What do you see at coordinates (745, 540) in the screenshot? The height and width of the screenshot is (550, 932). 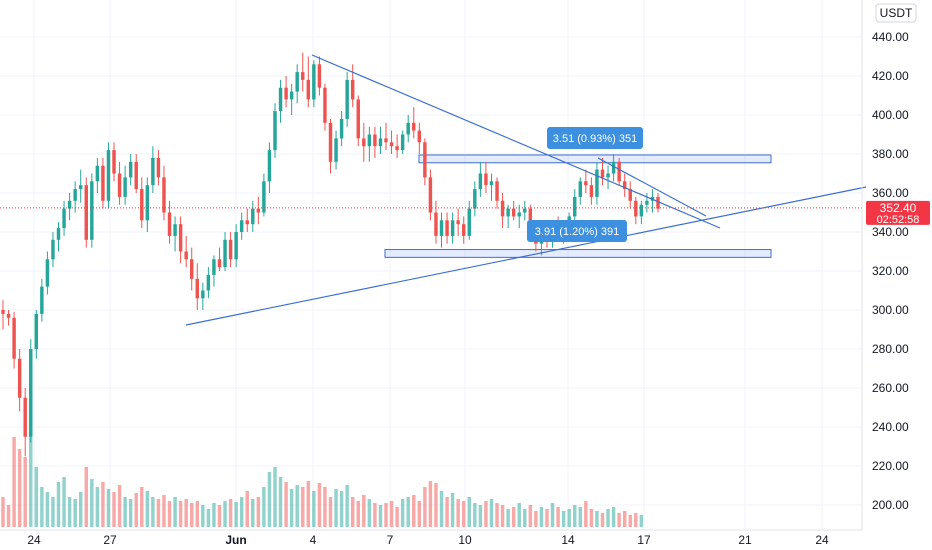 I see `time-tick-label: 21` at bounding box center [745, 540].